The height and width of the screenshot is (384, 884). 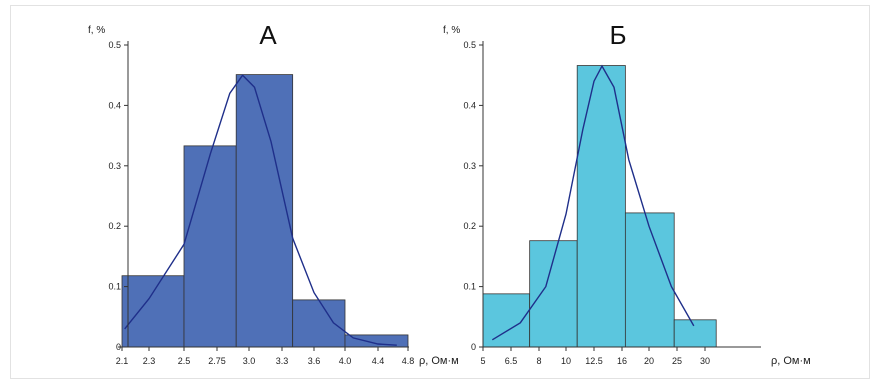 What do you see at coordinates (408, 361) in the screenshot?
I see `x-tick-label: 4.8` at bounding box center [408, 361].